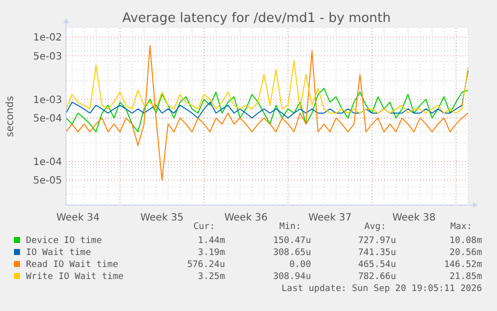 The height and width of the screenshot is (311, 497). What do you see at coordinates (72, 265) in the screenshot?
I see `legend-label: Read IO Wait time` at bounding box center [72, 265].